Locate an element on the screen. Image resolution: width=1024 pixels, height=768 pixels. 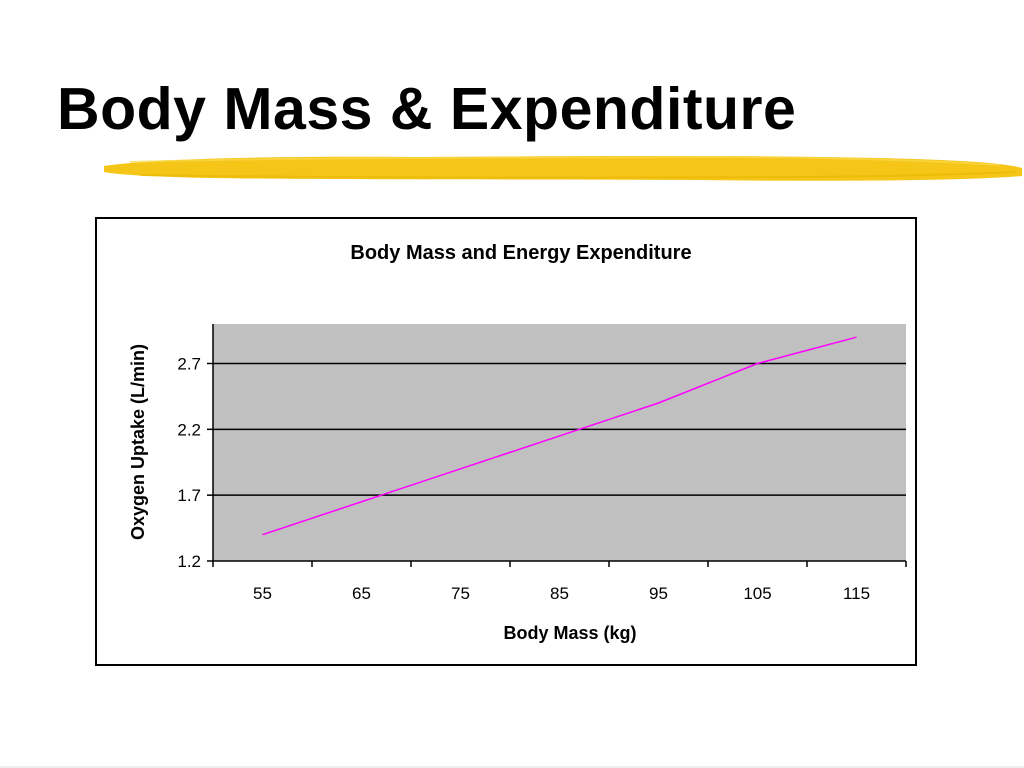
y-tick-label: 1.2 is located at coordinates (189, 561).